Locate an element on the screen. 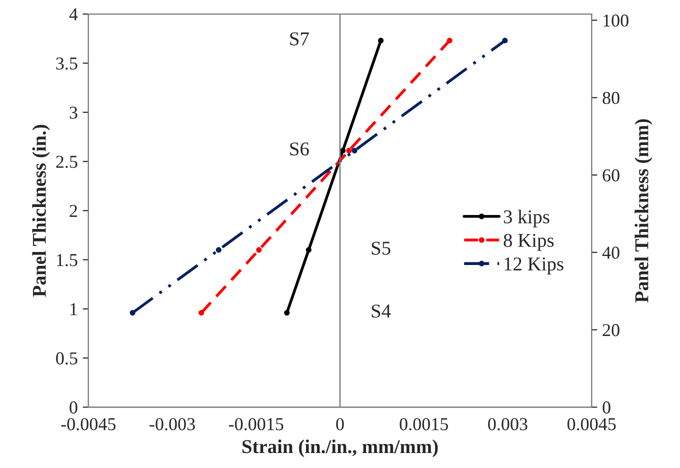 The image size is (680, 468). x-axis-title: Strain (in./in., mm/mm) is located at coordinates (340, 449).